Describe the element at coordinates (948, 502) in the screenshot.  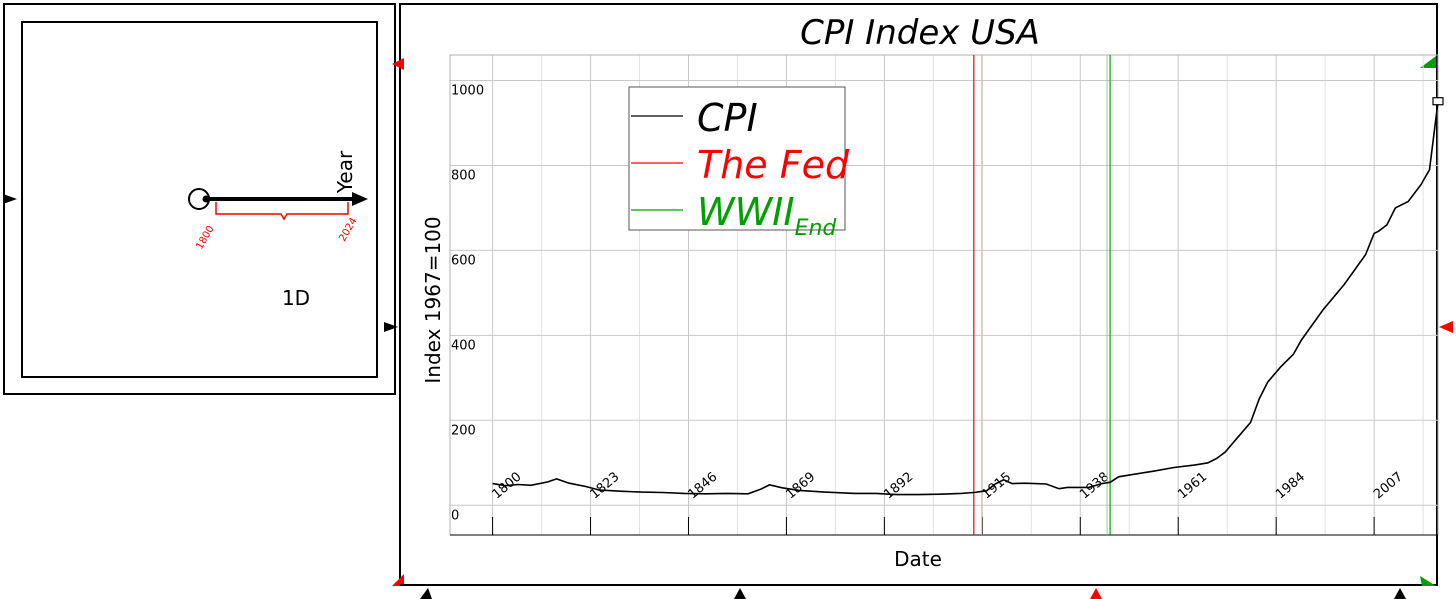
I see `x-ticks: 1800 1823 1846 1869 1892 1915 1938 1961 1984 2007` at that location.